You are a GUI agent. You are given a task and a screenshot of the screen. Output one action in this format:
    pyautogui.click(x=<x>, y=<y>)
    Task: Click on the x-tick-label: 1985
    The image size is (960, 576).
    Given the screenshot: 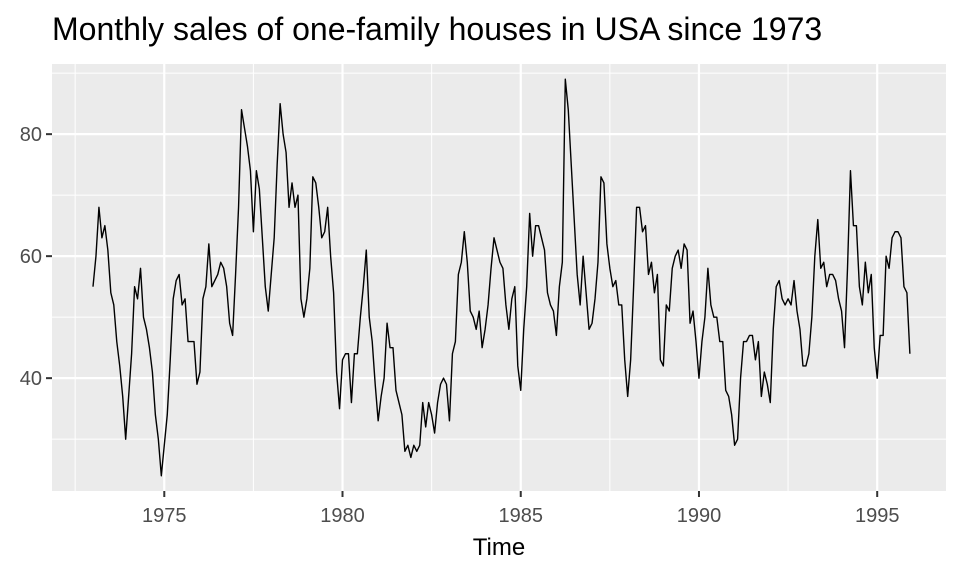 What is the action you would take?
    pyautogui.click(x=520, y=516)
    